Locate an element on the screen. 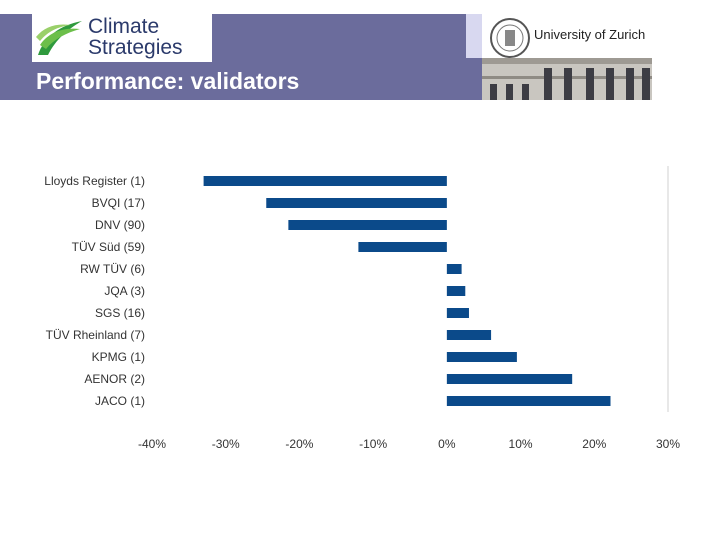 The height and width of the screenshot is (540, 720). logo-wordmark: Climate Strategies is located at coordinates (135, 37).